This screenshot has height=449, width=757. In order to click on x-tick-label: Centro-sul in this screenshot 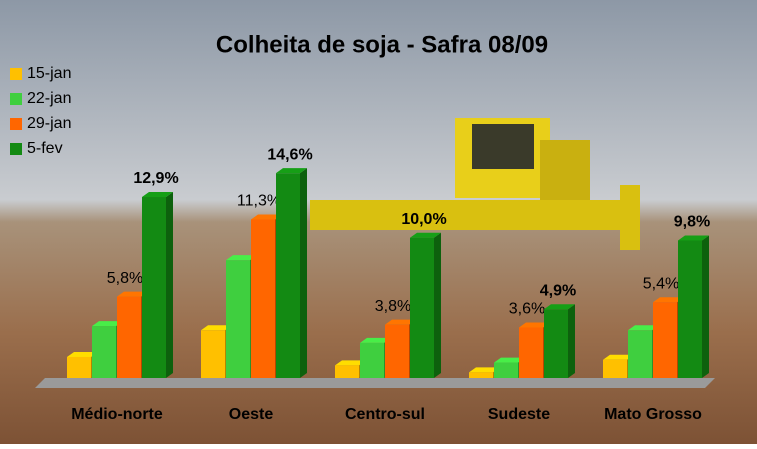, I will do `click(385, 414)`.